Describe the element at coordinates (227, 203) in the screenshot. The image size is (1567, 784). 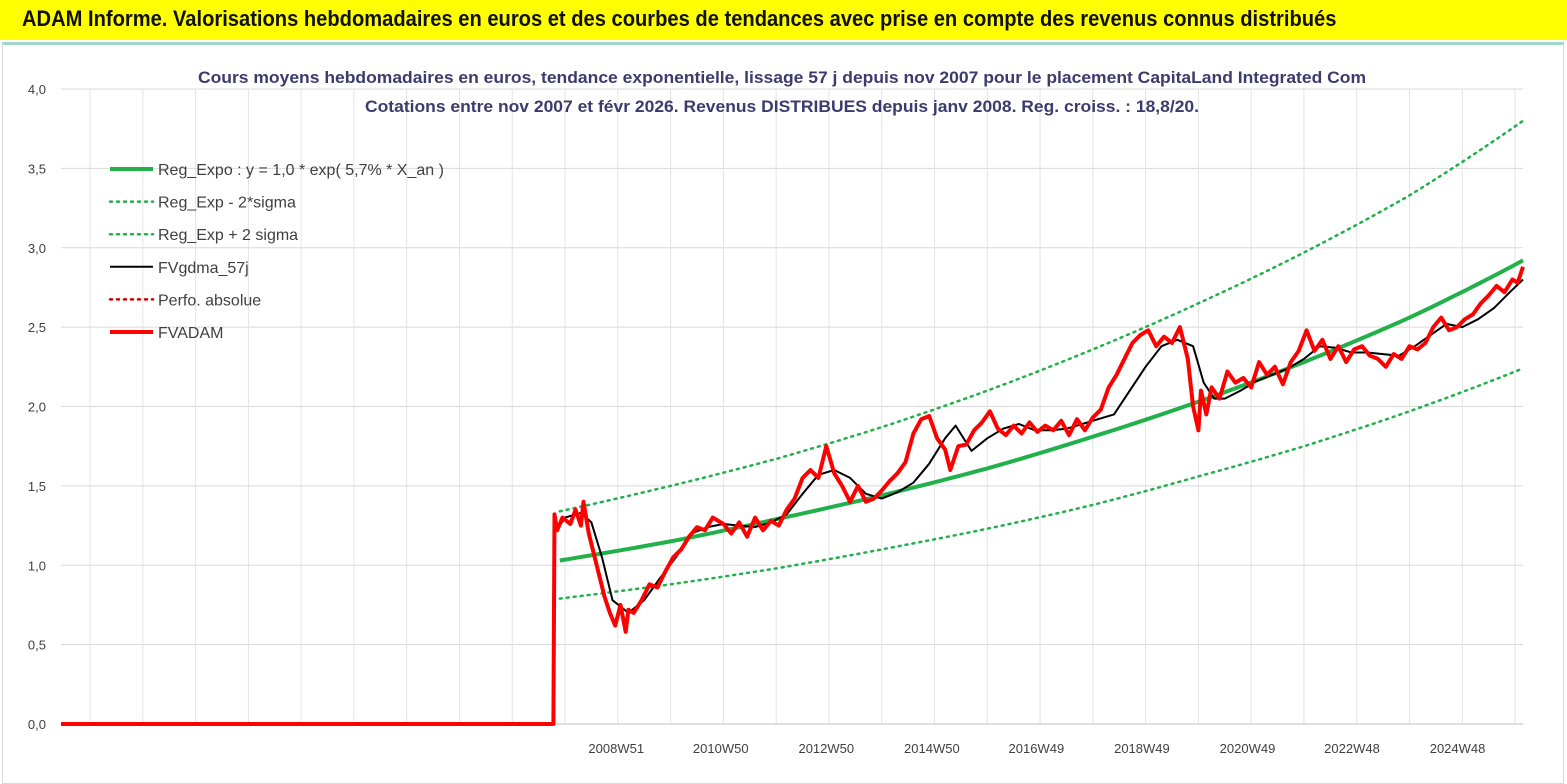
I see `legend-label: Reg_Exp - 2*sigma` at that location.